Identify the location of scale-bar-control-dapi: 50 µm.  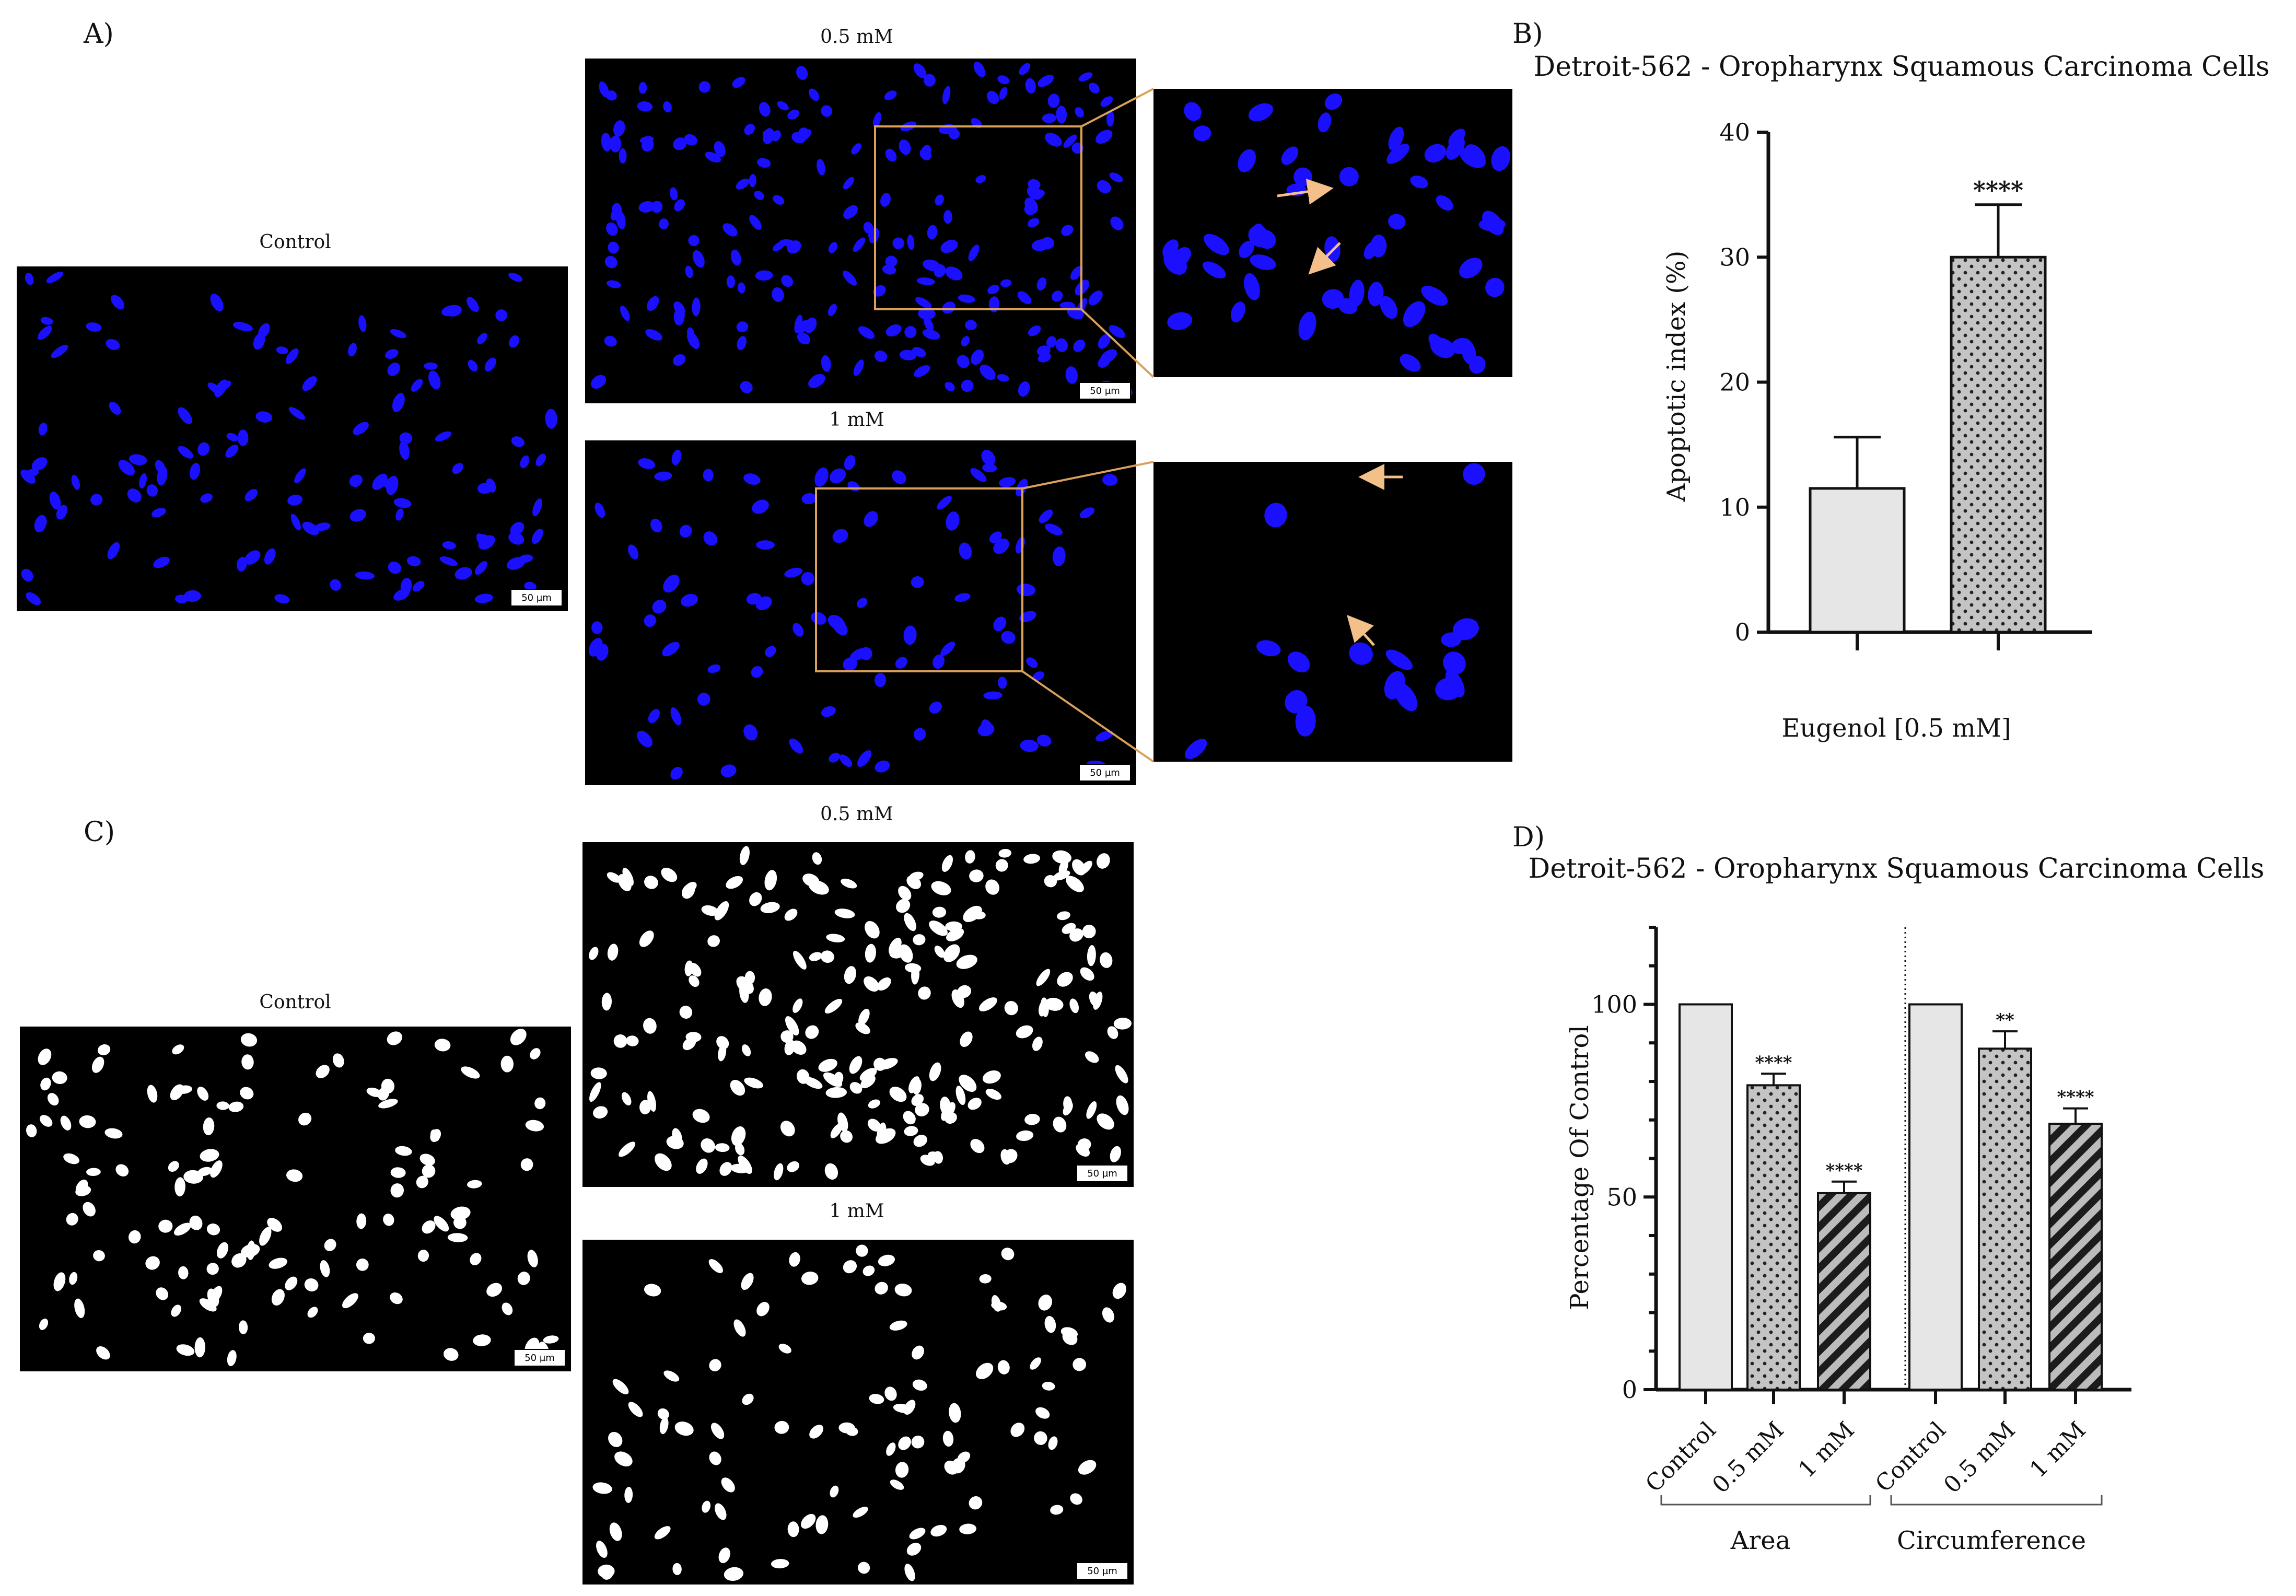
(536, 598).